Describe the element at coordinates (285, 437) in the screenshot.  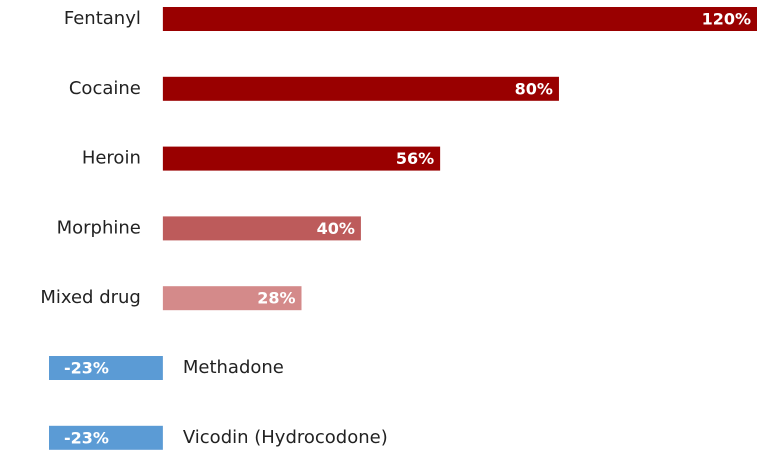
I see `category-label: Vicodin (Hydrocodone)` at that location.